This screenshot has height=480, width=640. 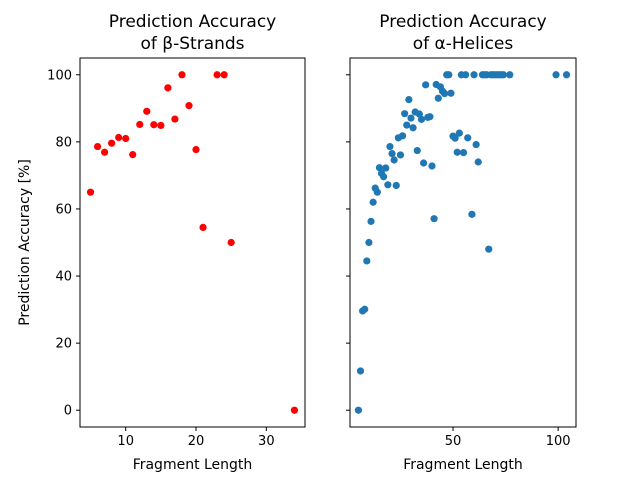 What do you see at coordinates (63, 209) in the screenshot?
I see `y-tick-label: 60` at bounding box center [63, 209].